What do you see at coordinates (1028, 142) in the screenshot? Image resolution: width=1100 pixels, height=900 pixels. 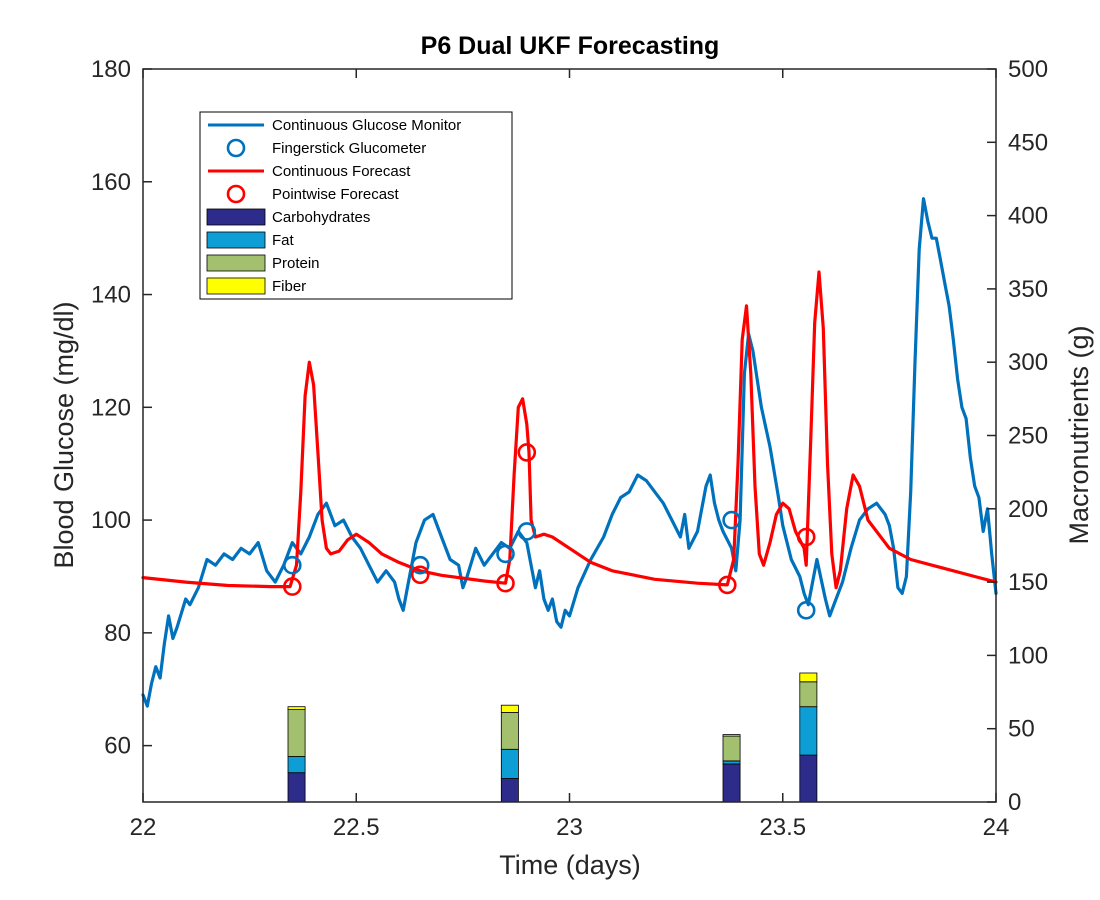 I see `y-right-tick-label: 450` at bounding box center [1028, 142].